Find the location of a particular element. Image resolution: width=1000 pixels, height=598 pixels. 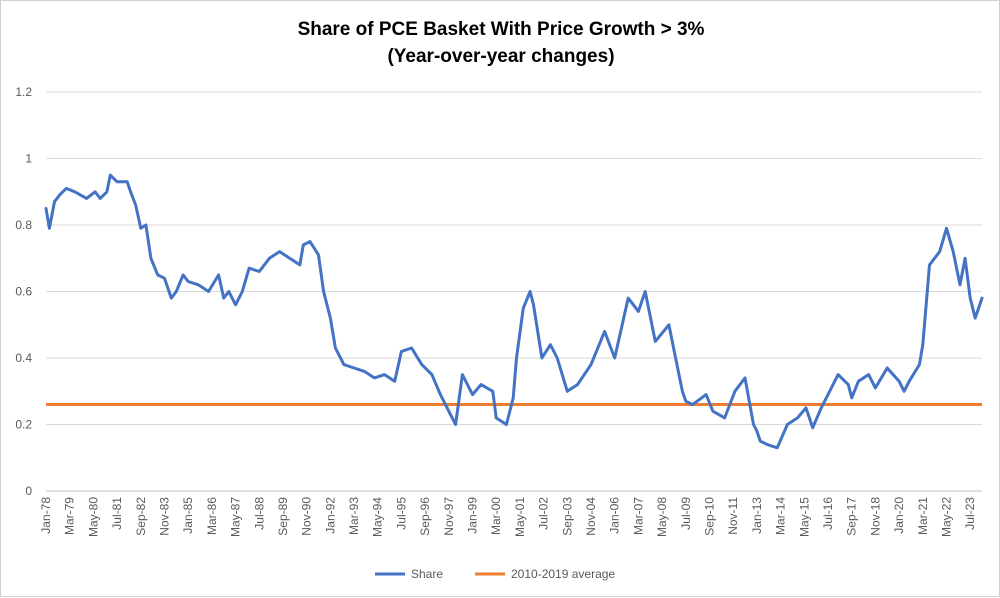

x-tick-label: Jul-88 is located at coordinates (259, 513).